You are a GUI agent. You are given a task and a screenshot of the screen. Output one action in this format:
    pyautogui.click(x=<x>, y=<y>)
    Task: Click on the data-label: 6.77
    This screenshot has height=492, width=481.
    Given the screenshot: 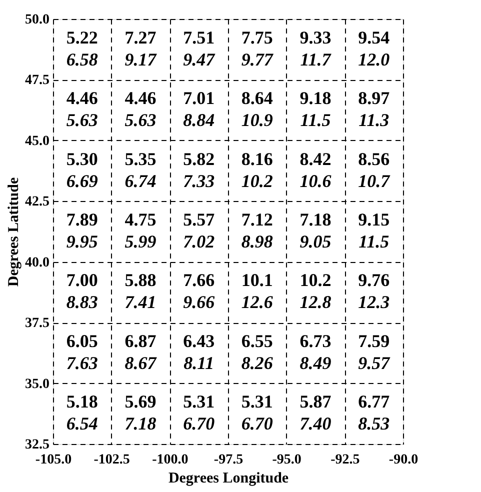 What is the action you would take?
    pyautogui.click(x=374, y=402)
    